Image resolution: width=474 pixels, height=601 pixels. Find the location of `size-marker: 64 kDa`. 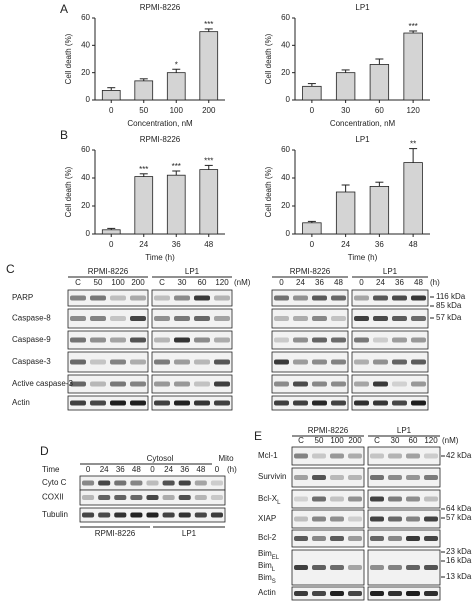

size-marker: 64 kDa is located at coordinates (459, 508).